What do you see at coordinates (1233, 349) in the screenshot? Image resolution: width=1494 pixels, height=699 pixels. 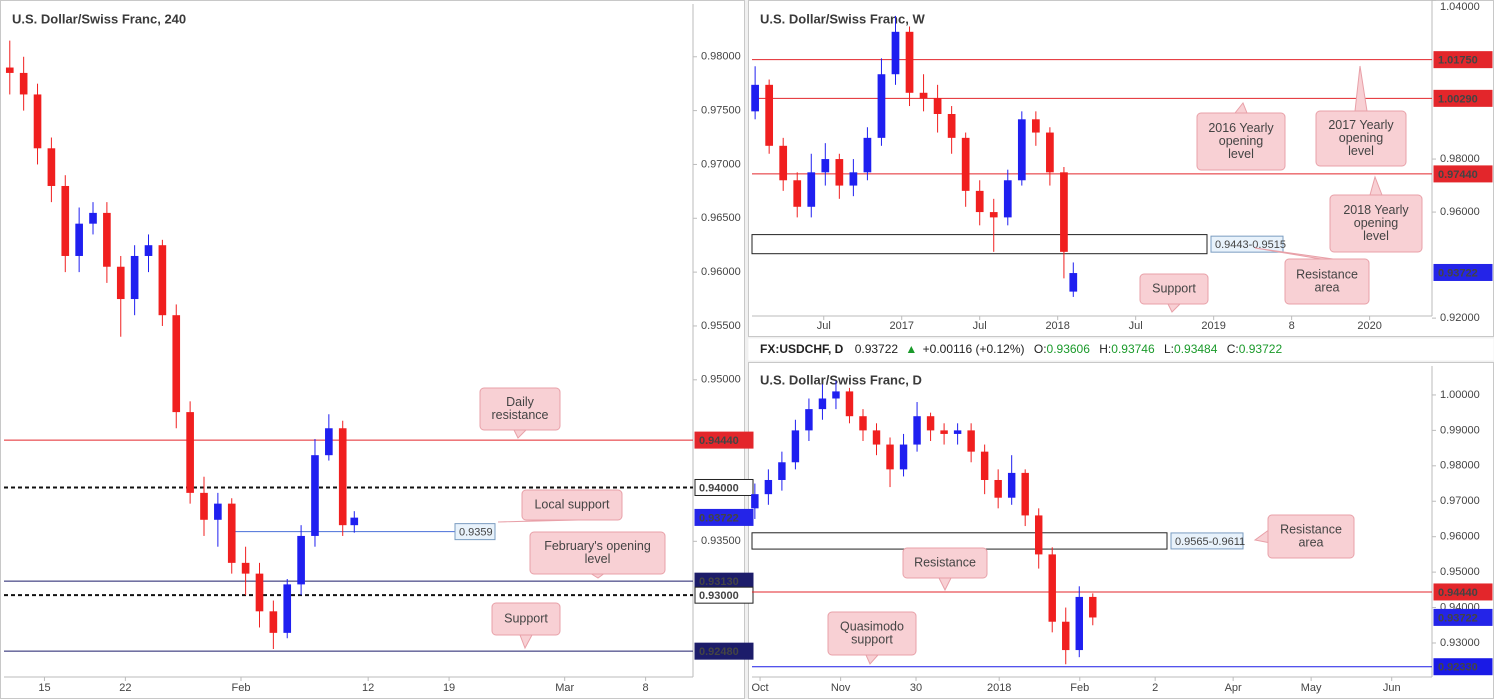 I see `close-label: C:` at bounding box center [1233, 349].